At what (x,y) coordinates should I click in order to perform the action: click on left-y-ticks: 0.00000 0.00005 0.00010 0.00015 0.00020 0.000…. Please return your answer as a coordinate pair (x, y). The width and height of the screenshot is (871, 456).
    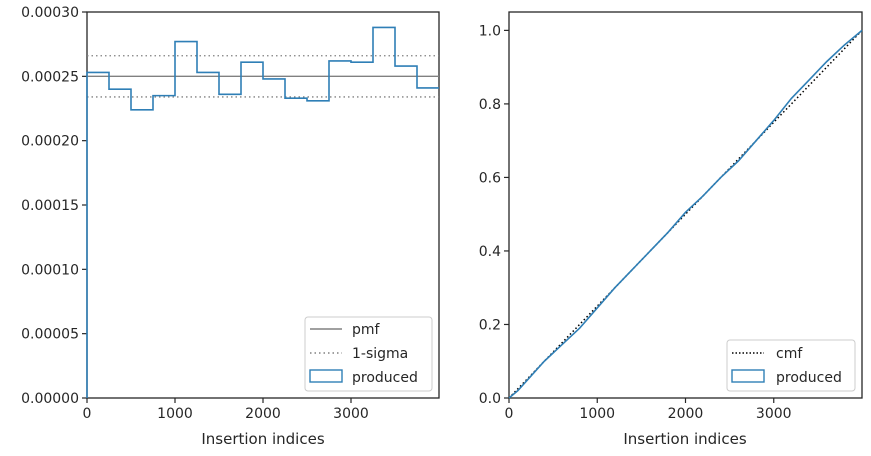
    Looking at the image, I should click on (54, 206).